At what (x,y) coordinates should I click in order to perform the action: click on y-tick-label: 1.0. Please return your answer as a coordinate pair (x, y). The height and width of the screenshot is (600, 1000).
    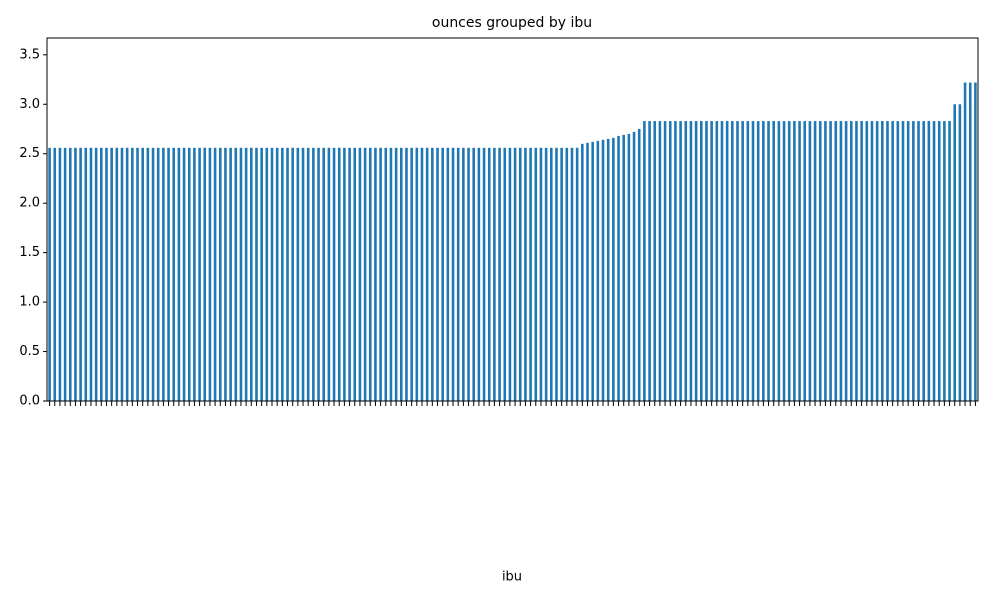
    Looking at the image, I should click on (29, 302).